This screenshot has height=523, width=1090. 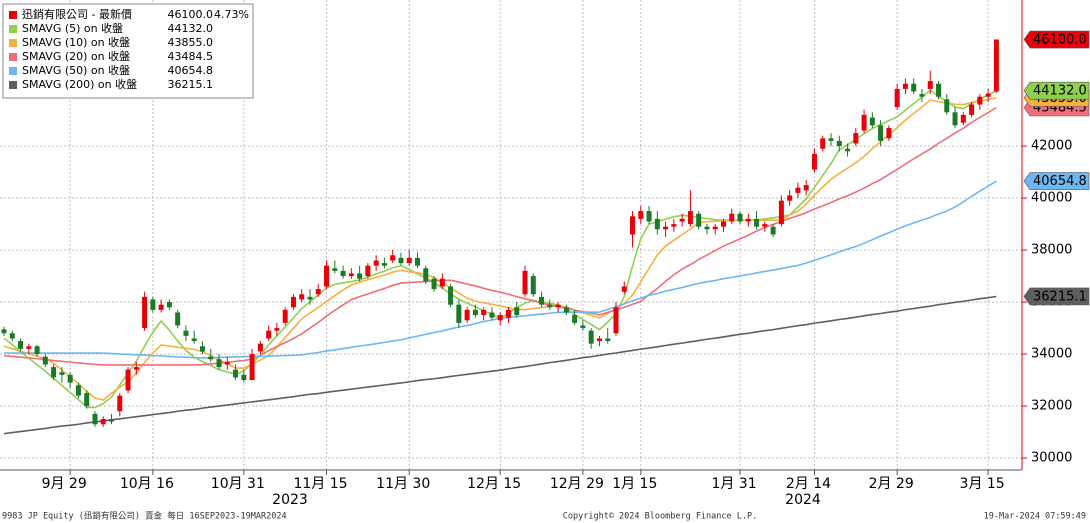 I want to click on y-tick-label: 42000, so click(x=1051, y=146).